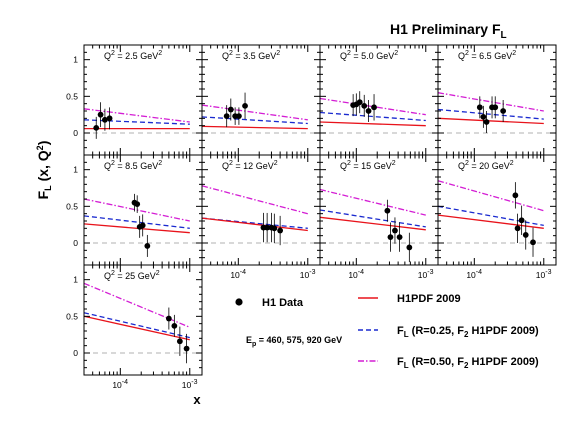 Image resolution: width=567 pixels, height=439 pixels. I want to click on panel-q2-5-0: Q2 = 5.0 GeV2, so click(379, 100).